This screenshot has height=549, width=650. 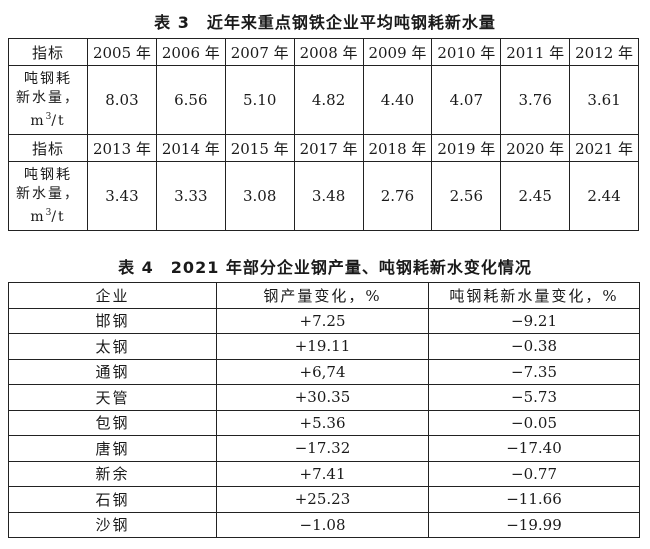 What do you see at coordinates (534, 295) in the screenshot?
I see `column-header: 吨钢耗新水量变化，%` at bounding box center [534, 295].